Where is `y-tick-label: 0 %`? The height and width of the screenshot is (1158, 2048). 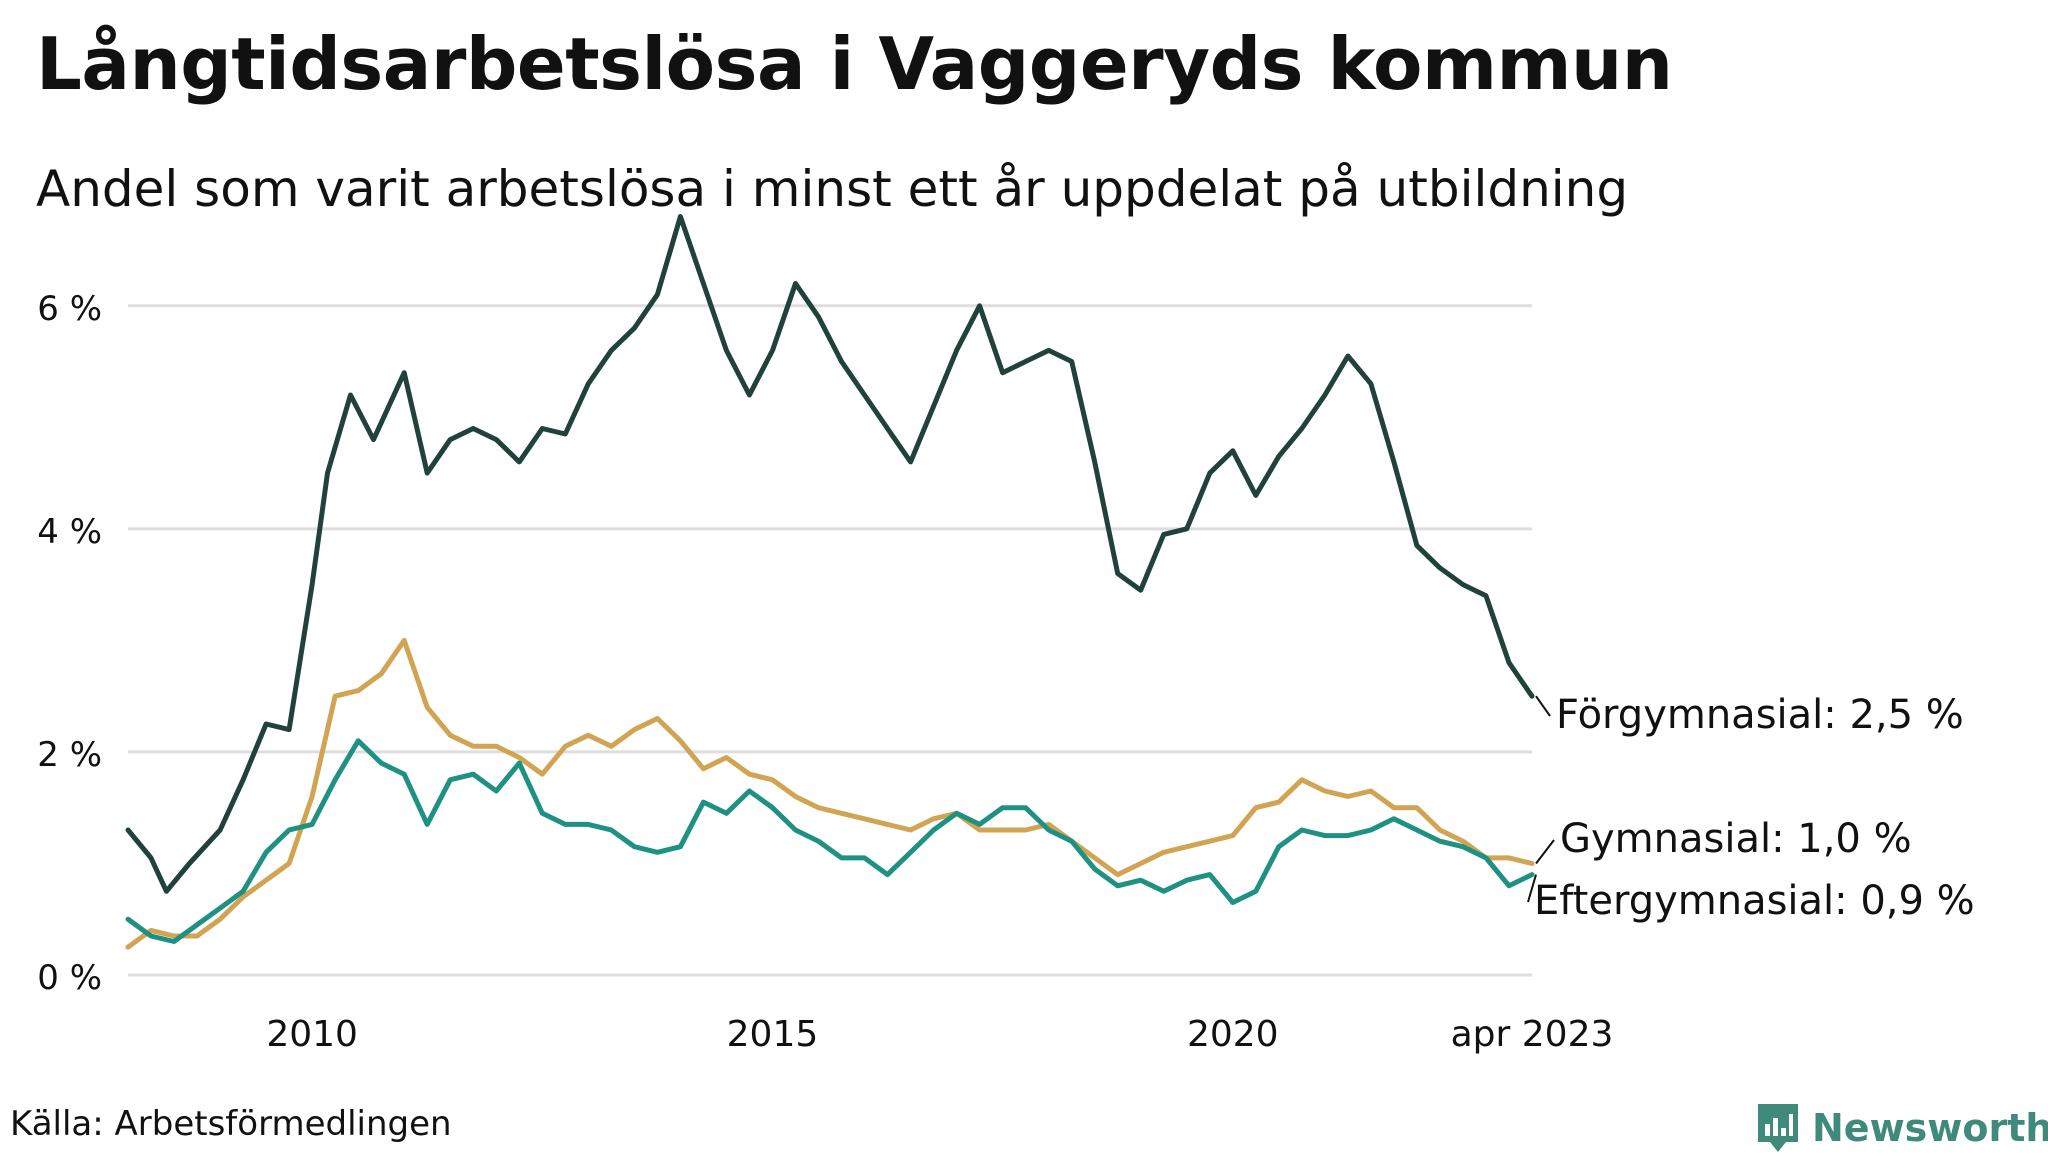 y-tick-label: 0 % is located at coordinates (69, 978).